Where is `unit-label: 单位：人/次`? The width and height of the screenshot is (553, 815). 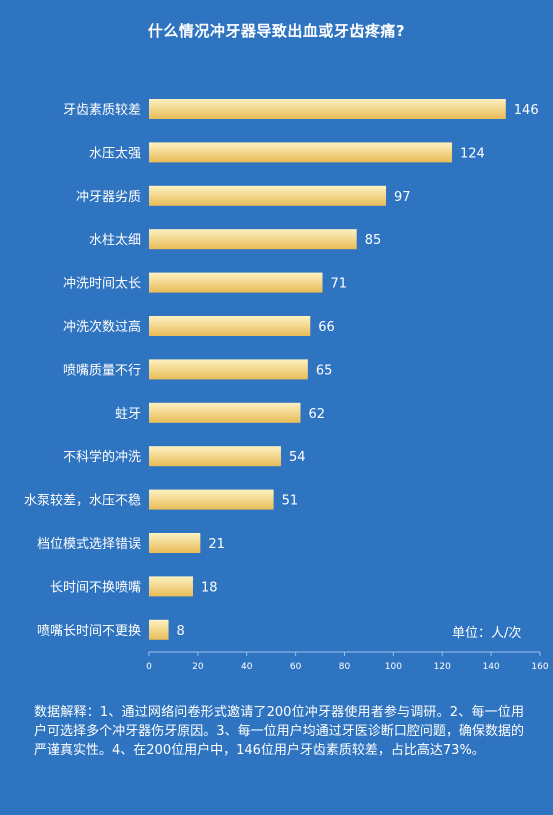
unit-label: 单位：人/次 is located at coordinates (487, 633).